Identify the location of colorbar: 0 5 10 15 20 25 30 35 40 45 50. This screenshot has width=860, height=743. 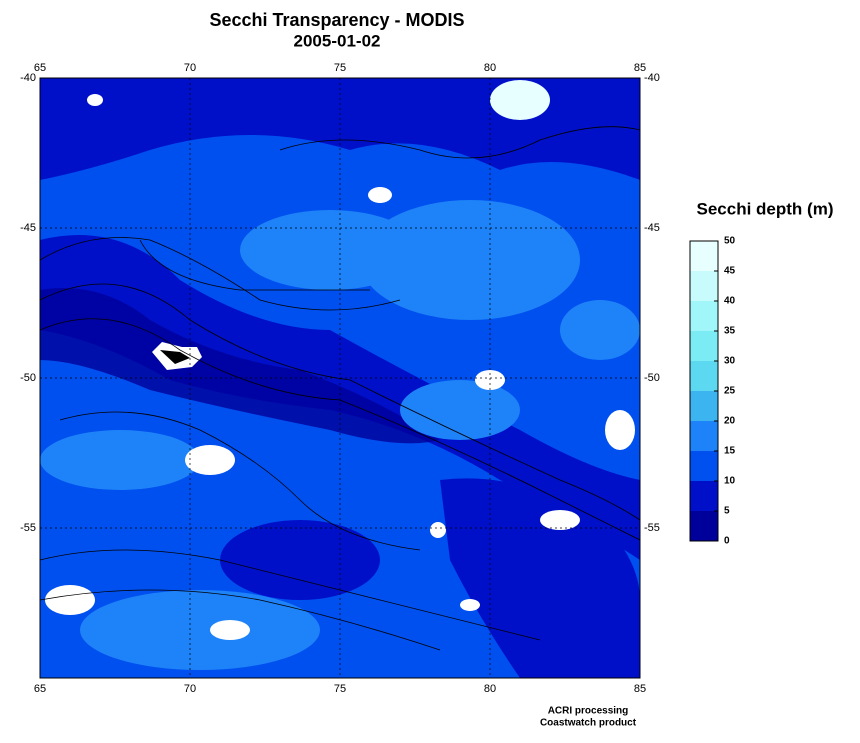
(712, 391).